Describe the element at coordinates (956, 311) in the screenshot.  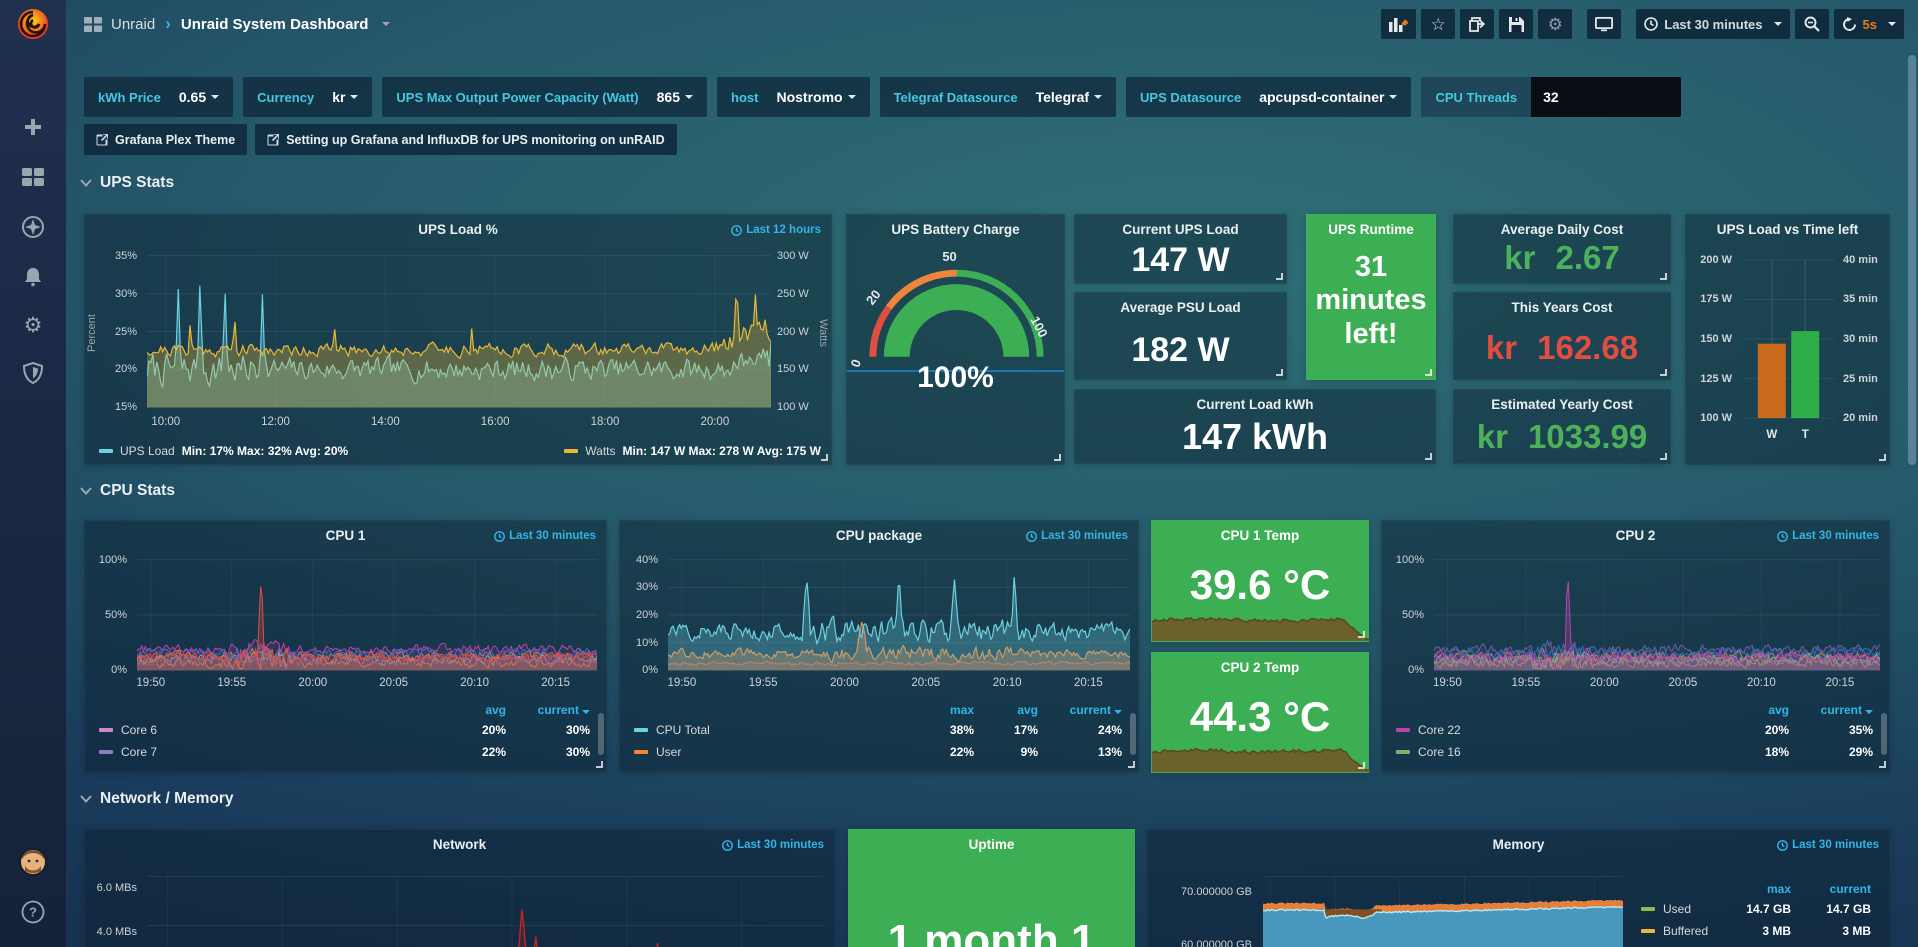
I see `battery-gauge-chart: 0 20 50 100` at that location.